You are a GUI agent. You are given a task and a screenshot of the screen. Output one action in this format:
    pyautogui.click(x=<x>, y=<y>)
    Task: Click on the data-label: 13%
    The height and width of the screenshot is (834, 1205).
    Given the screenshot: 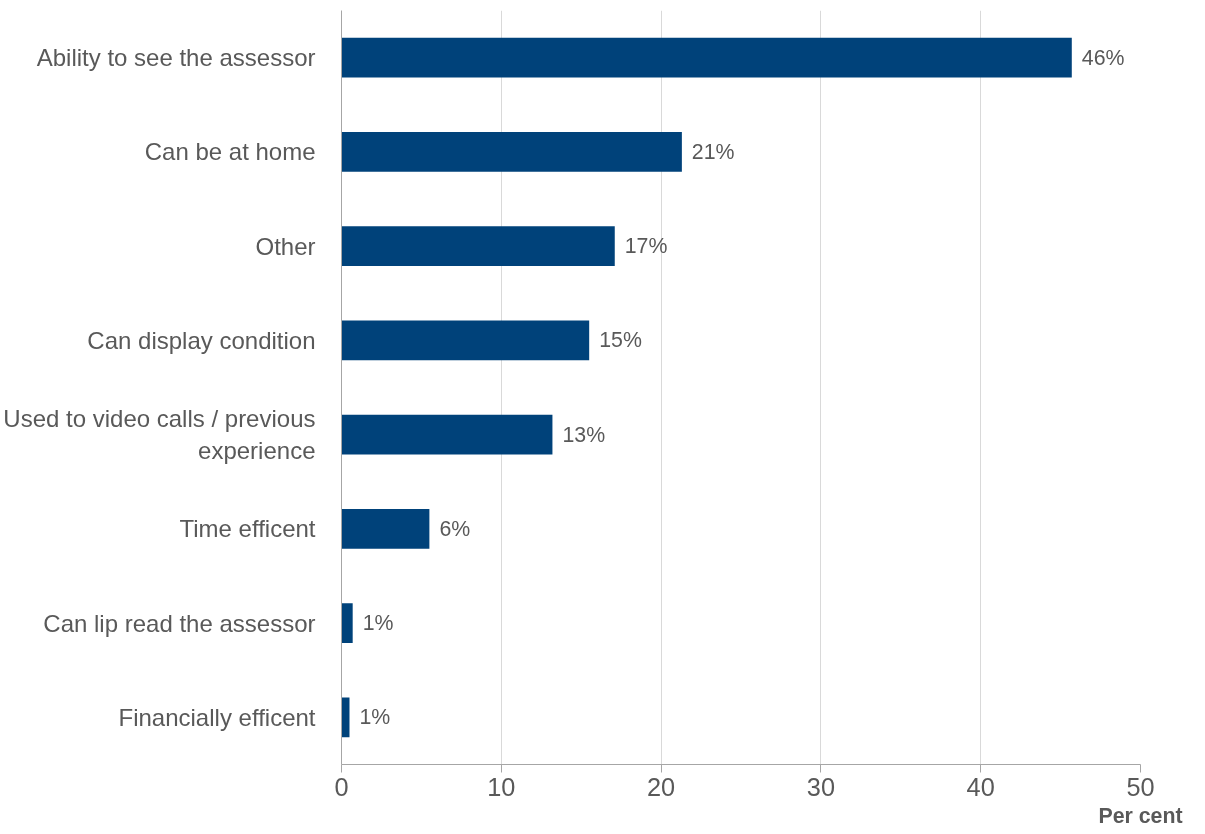 What is the action you would take?
    pyautogui.click(x=584, y=434)
    